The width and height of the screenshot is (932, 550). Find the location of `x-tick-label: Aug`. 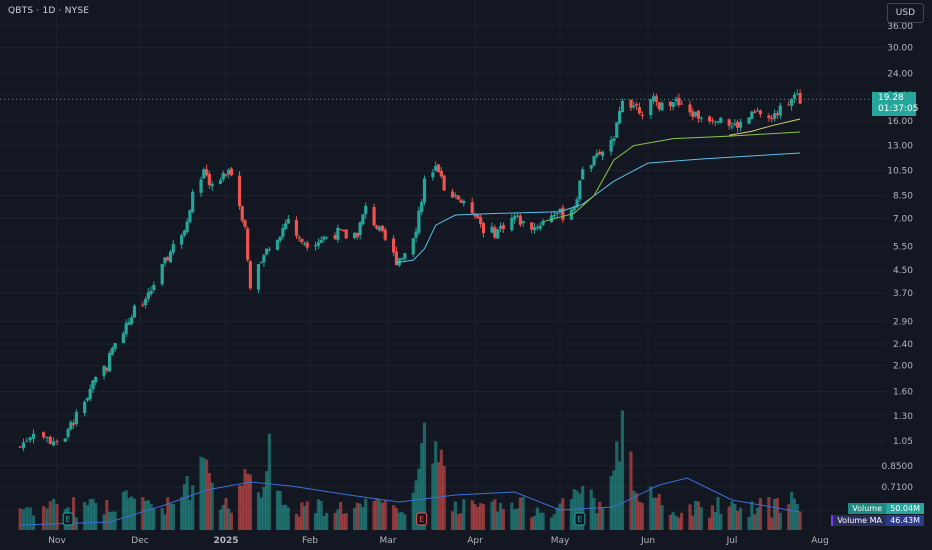

x-tick-label: Aug is located at coordinates (820, 541).